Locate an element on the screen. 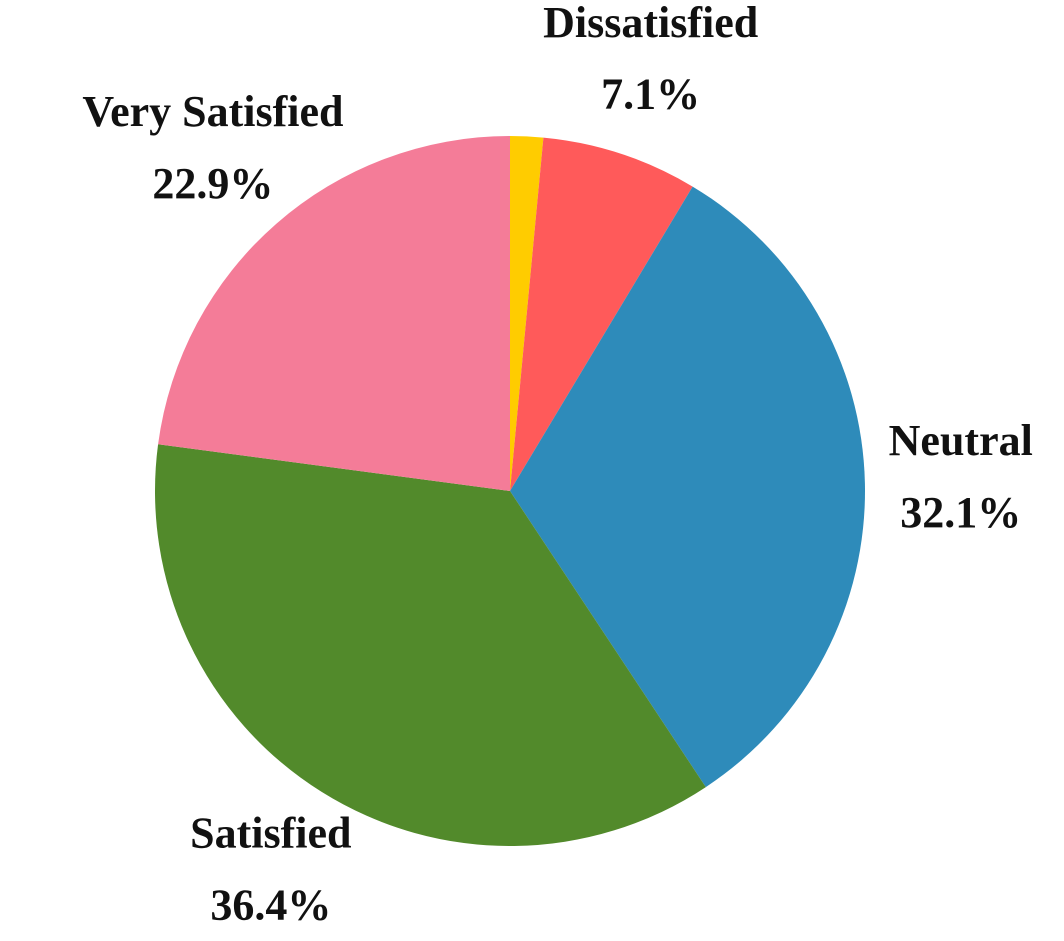 The image size is (1064, 941). slice-label: Neutral is located at coordinates (961, 440).